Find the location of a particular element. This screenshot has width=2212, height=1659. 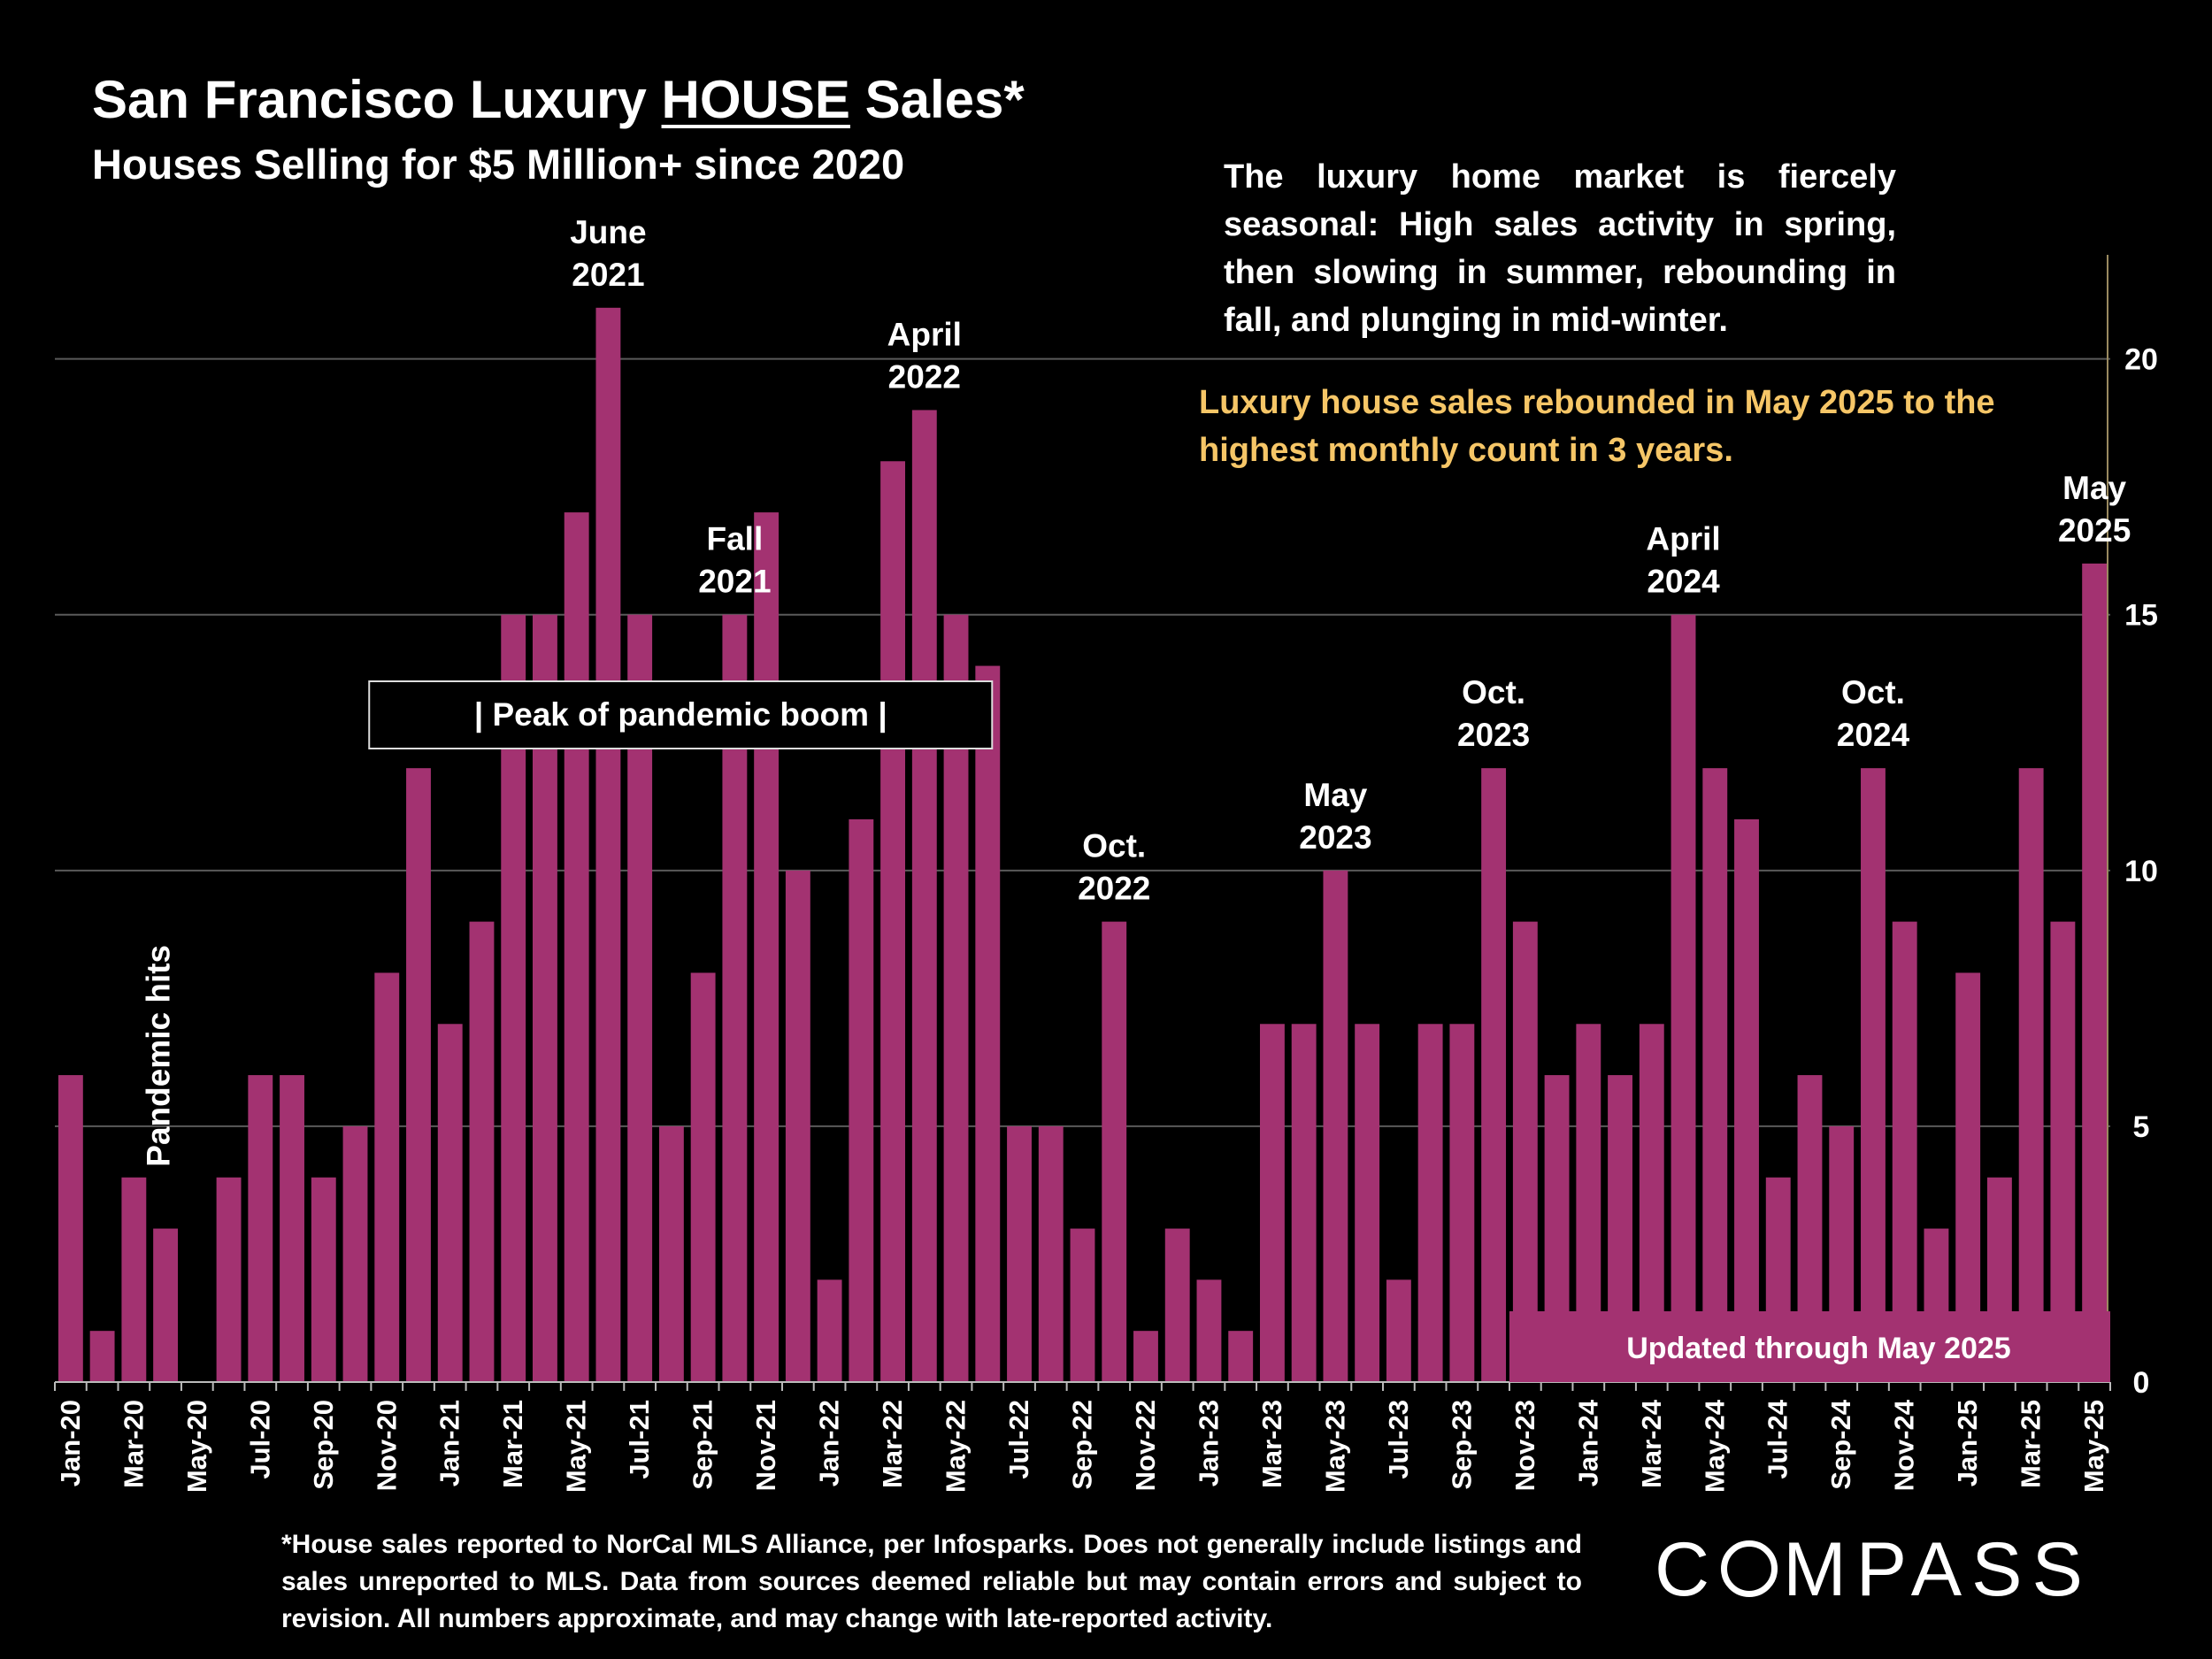

annotation-May-2025: May 2025 is located at coordinates (2094, 510).